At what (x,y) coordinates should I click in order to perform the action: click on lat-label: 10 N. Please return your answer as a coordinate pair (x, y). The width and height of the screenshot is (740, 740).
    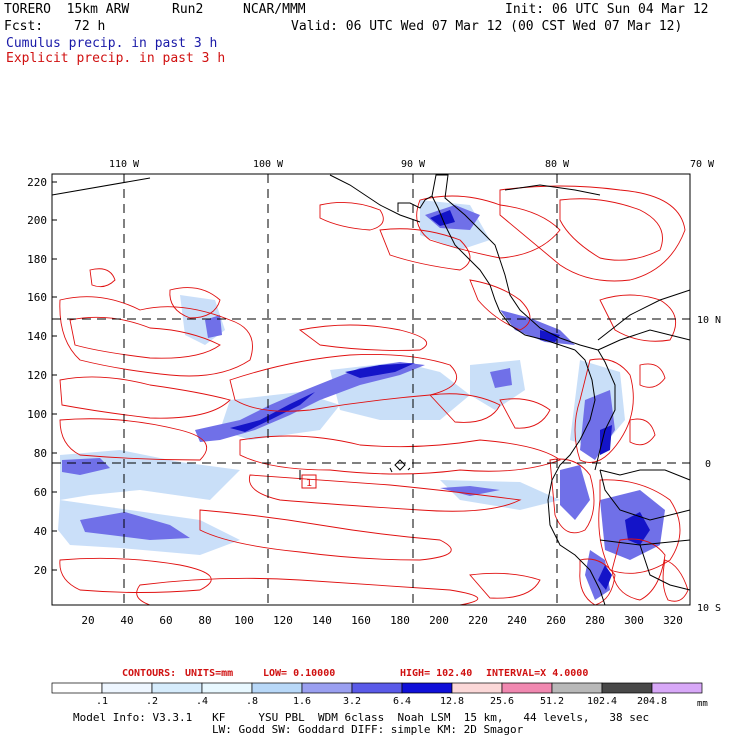
    Looking at the image, I should click on (709, 320).